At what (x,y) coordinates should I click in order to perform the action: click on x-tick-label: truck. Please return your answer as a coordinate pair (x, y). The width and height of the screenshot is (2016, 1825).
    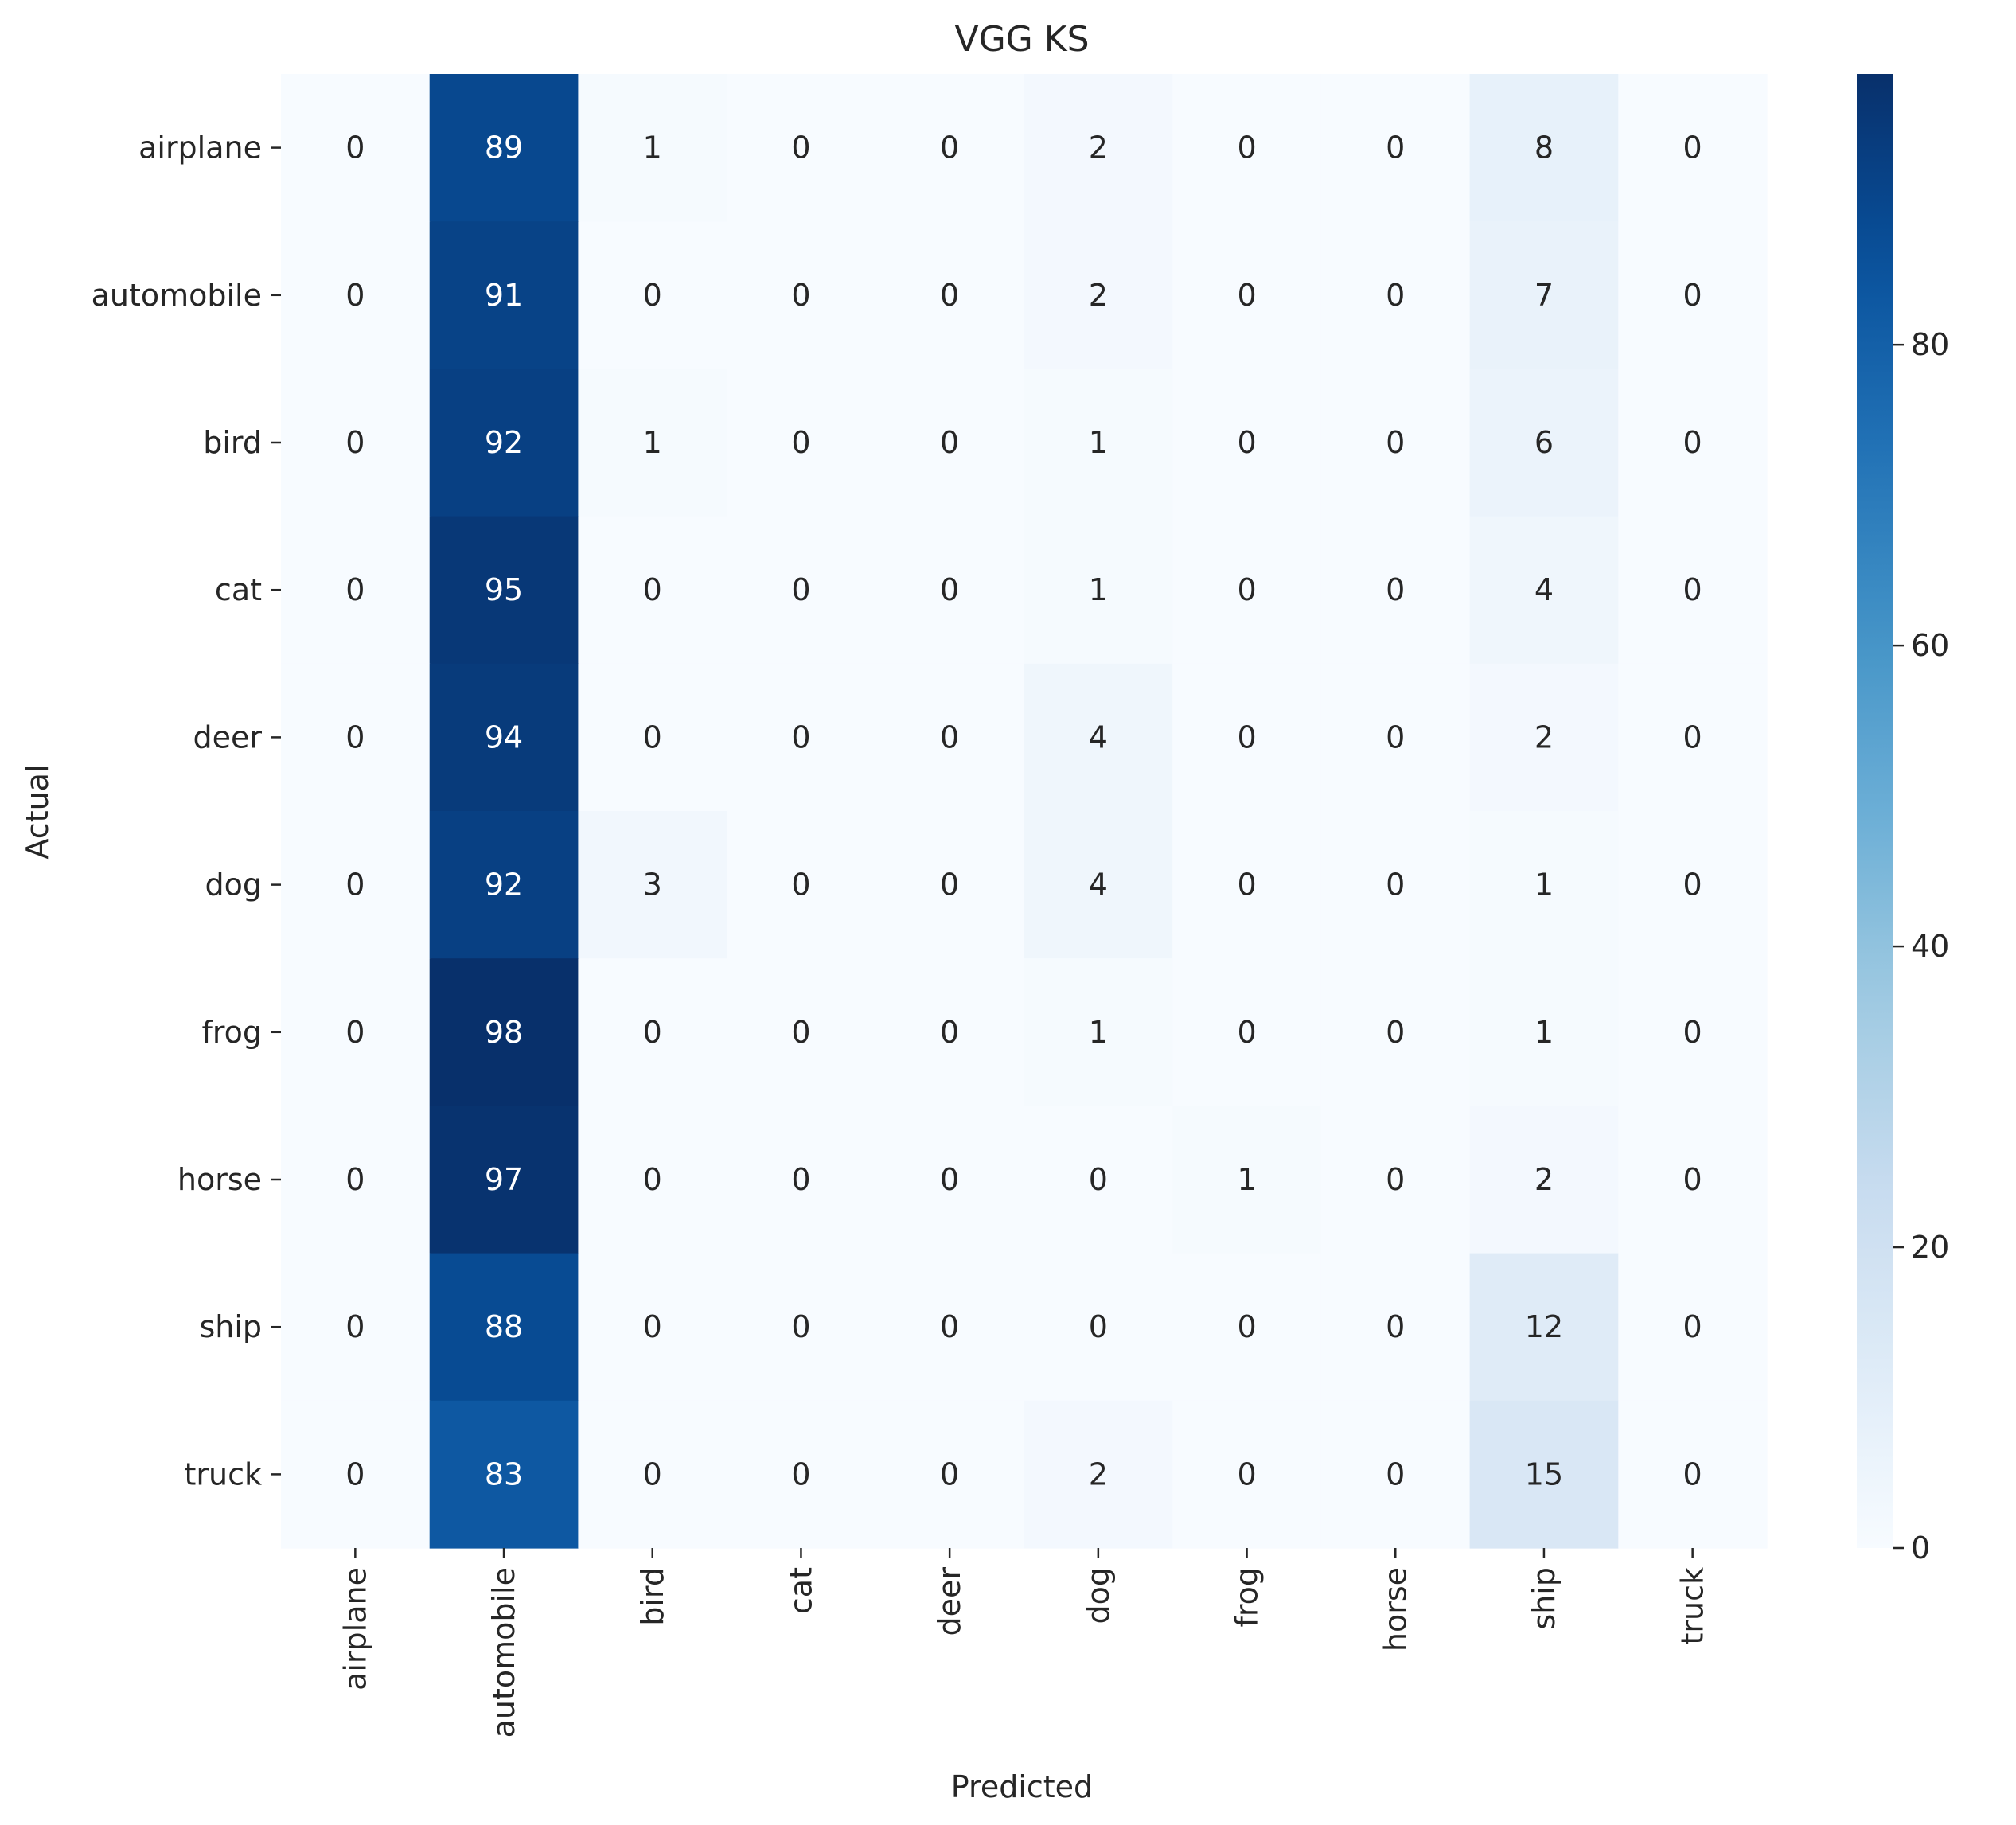
    Looking at the image, I should click on (1692, 1606).